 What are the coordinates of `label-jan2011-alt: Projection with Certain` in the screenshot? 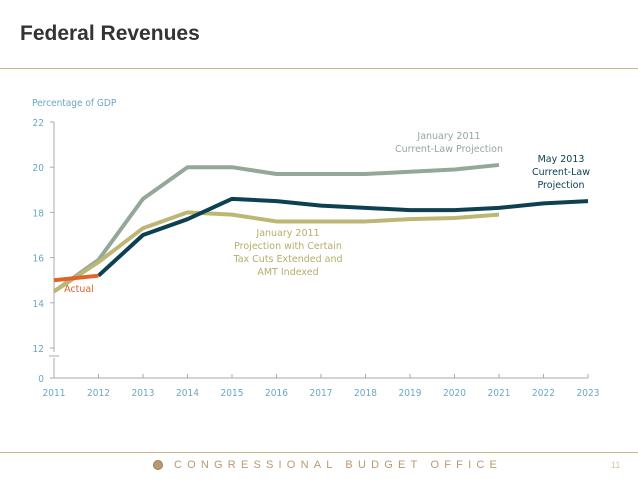 It's located at (288, 246).